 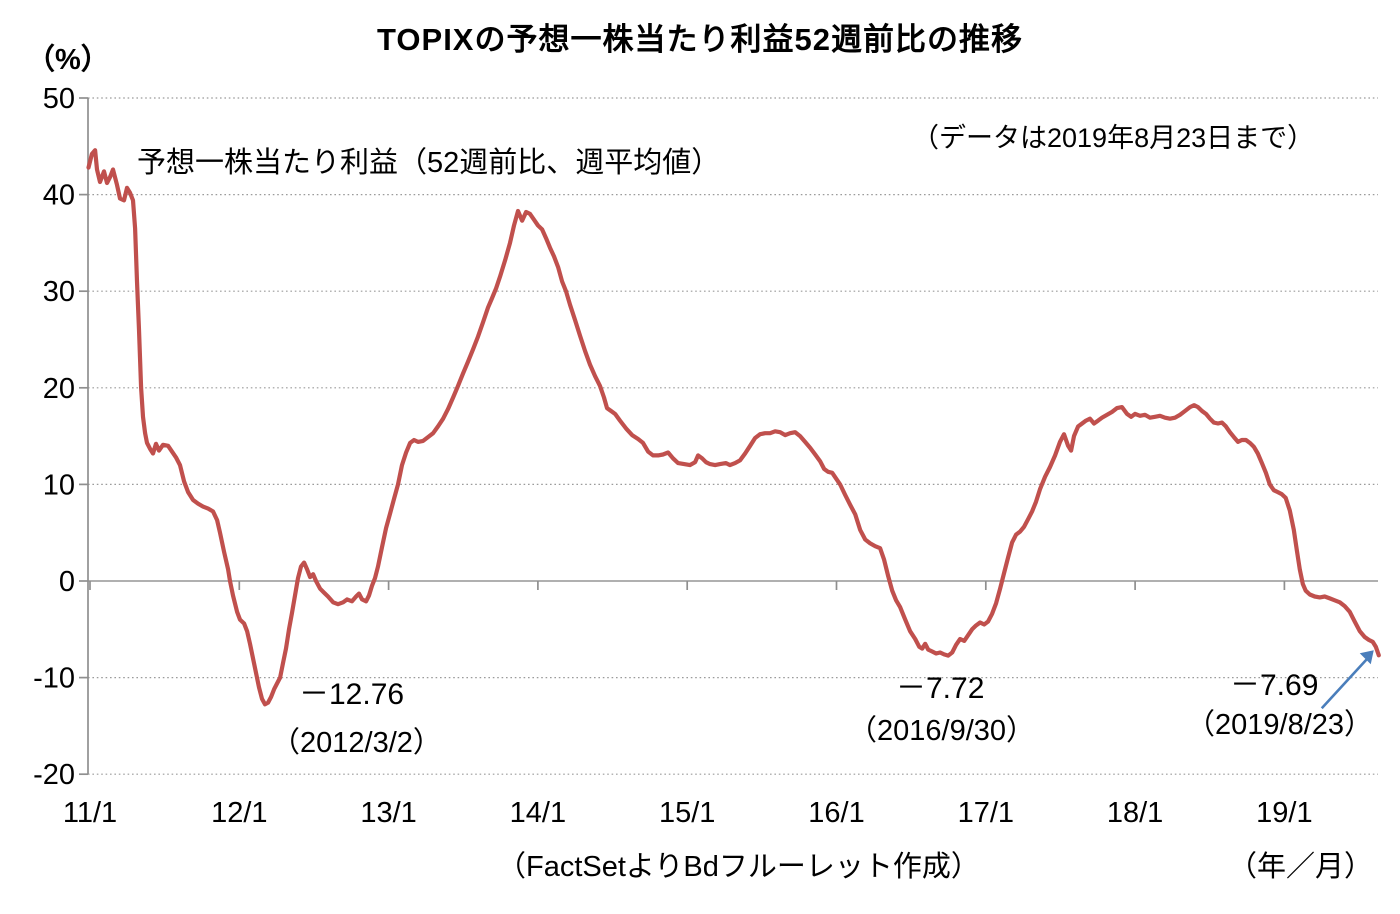 What do you see at coordinates (67, 582) in the screenshot?
I see `y-tick-label: 0` at bounding box center [67, 582].